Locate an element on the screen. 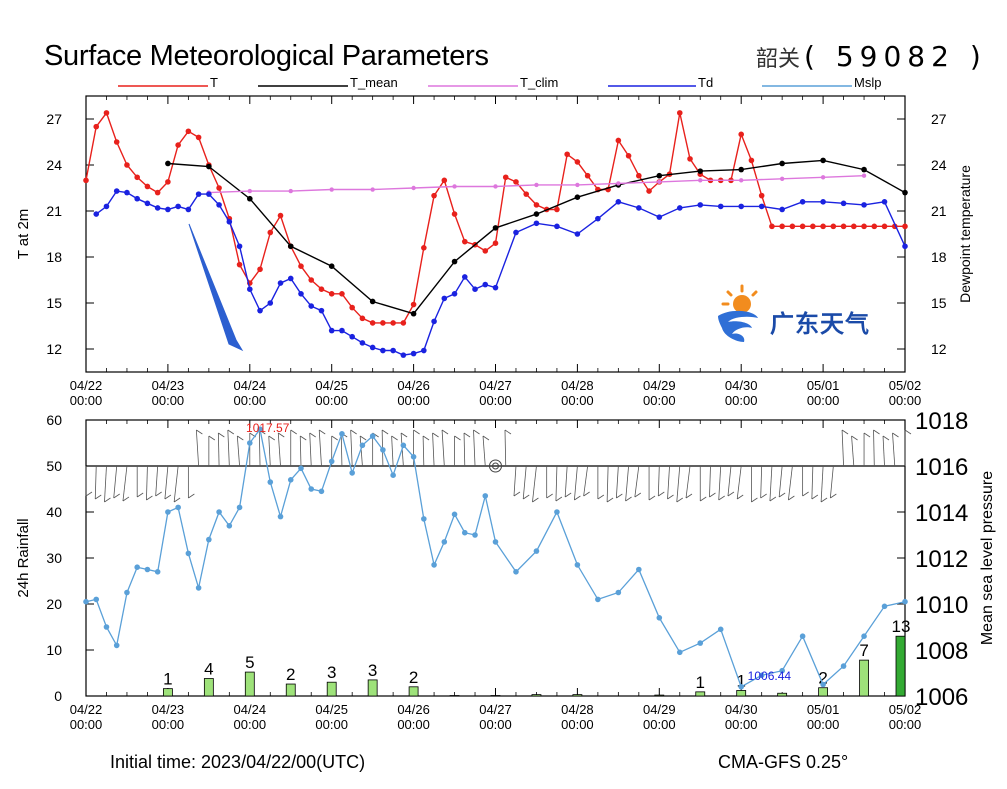  rain-bar-label: 1 is located at coordinates (700, 682).